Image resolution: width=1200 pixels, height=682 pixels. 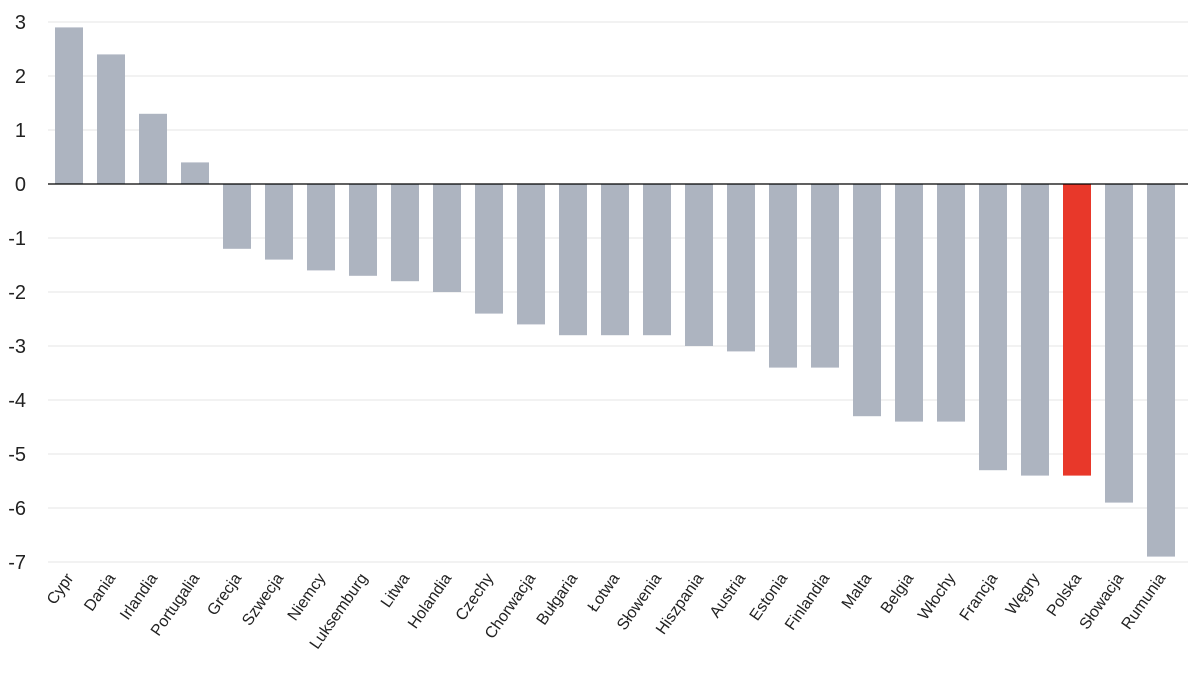 I want to click on y-tick-label: 2, so click(x=20, y=77).